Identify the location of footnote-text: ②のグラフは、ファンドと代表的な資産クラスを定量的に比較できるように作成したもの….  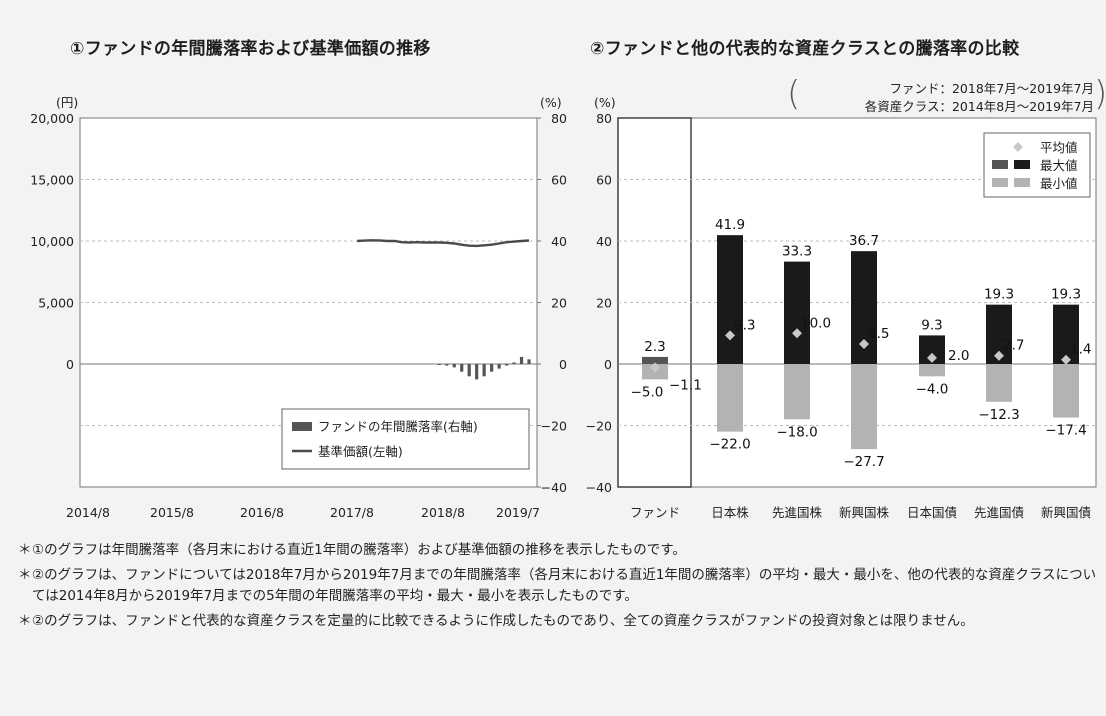
(503, 621).